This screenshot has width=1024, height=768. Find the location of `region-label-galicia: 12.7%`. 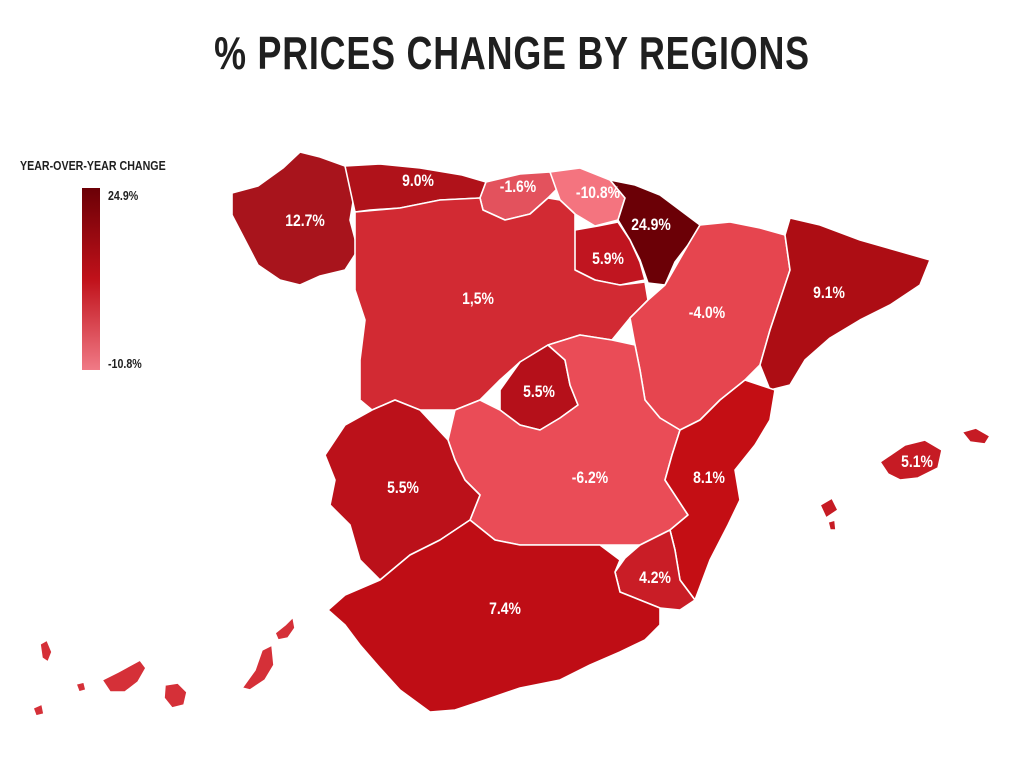

region-label-galicia: 12.7% is located at coordinates (305, 221).